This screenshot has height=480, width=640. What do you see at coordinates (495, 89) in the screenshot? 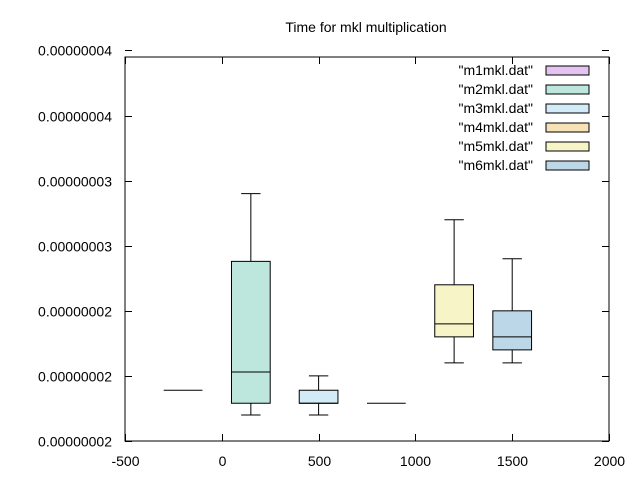
I see `legend-label: "m2mkl.dat"` at bounding box center [495, 89].